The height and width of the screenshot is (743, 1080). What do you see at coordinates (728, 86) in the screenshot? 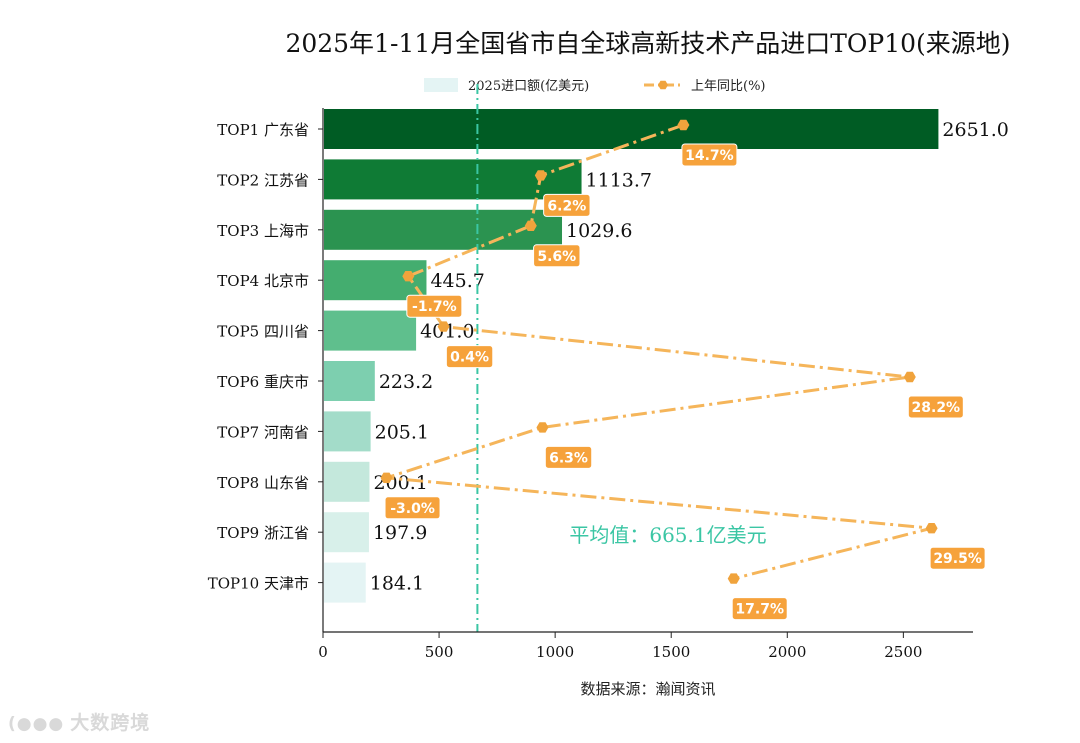
I see `legend-line-label: 上年同比(%)` at bounding box center [728, 86].